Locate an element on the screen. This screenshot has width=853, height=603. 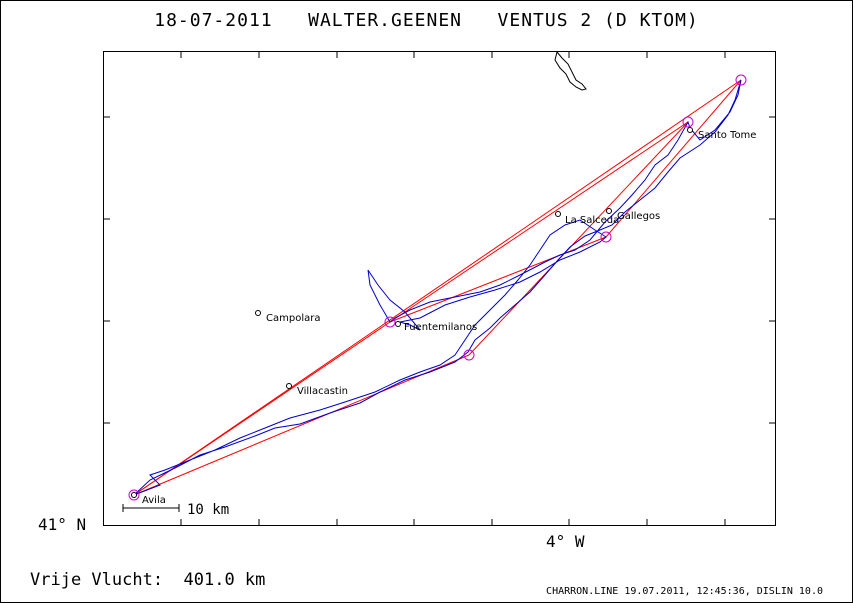
place-label-fuentemilanos: Fuentemilanos is located at coordinates (440, 327).